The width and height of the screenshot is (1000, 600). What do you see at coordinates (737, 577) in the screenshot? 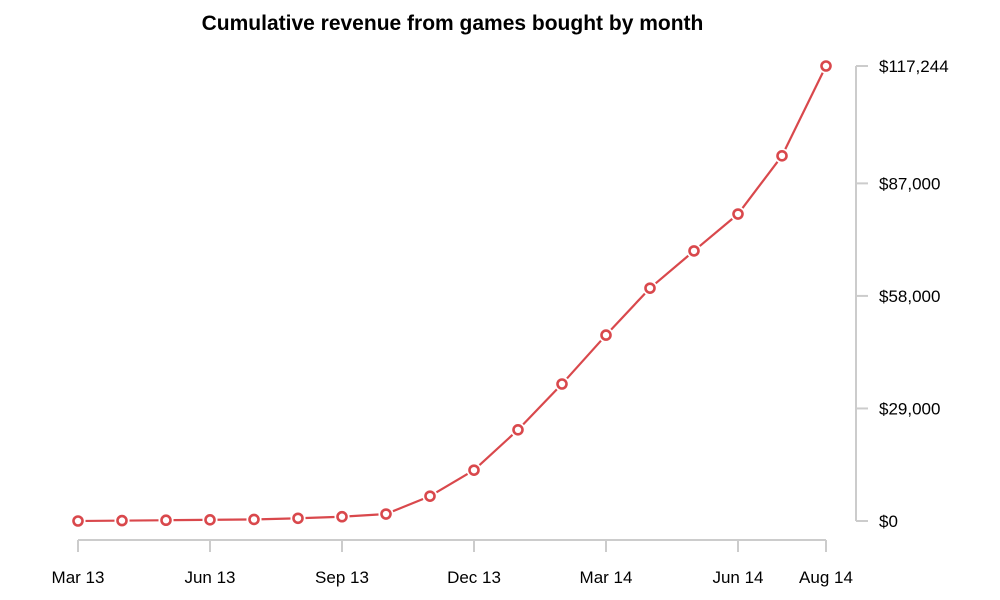
I see `x-tick-label: Jun 14` at bounding box center [737, 577].